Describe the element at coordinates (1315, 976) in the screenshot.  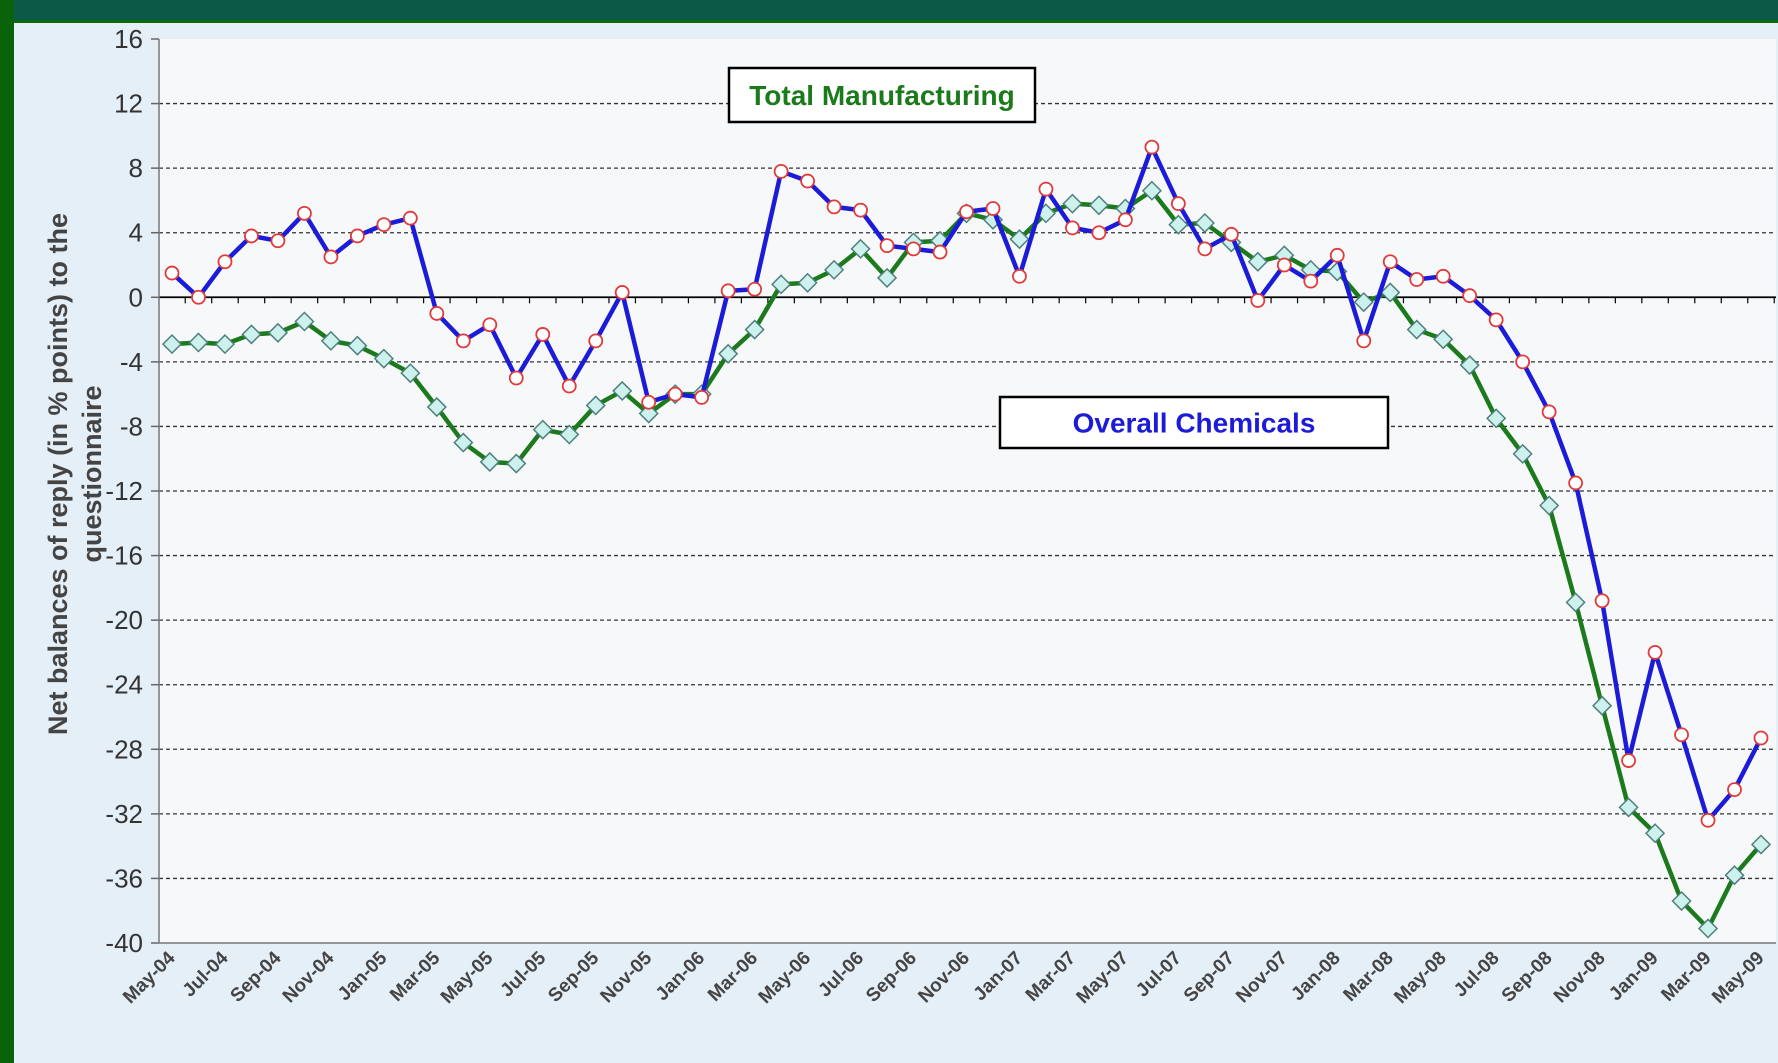
I see `x-tick-label: Jan-08` at that location.